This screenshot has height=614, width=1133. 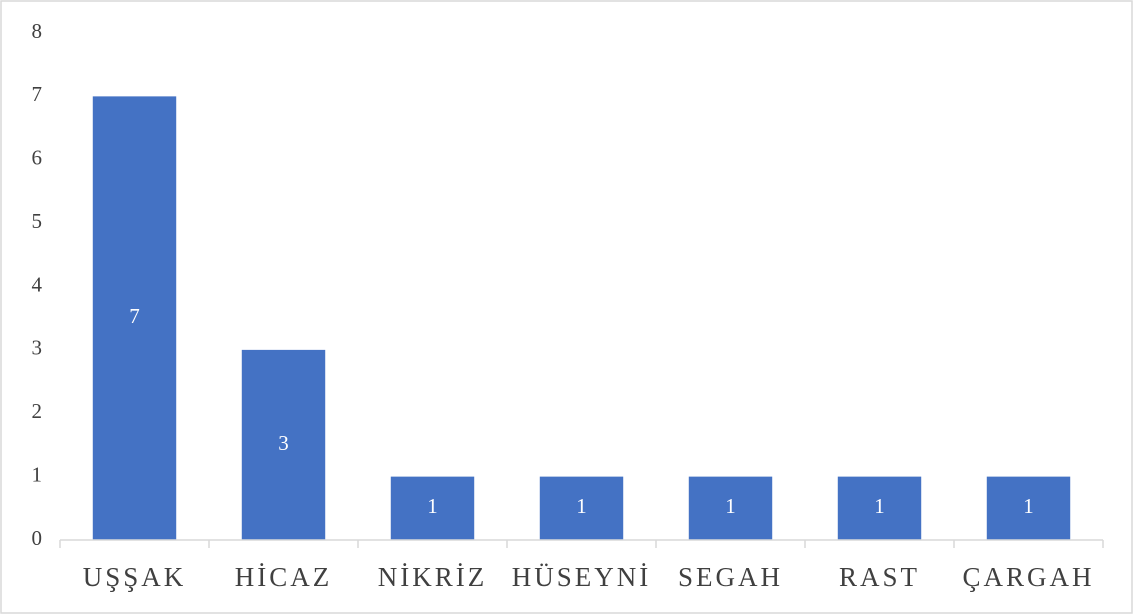 I want to click on x-tick-label: SEGAH, so click(x=730, y=577).